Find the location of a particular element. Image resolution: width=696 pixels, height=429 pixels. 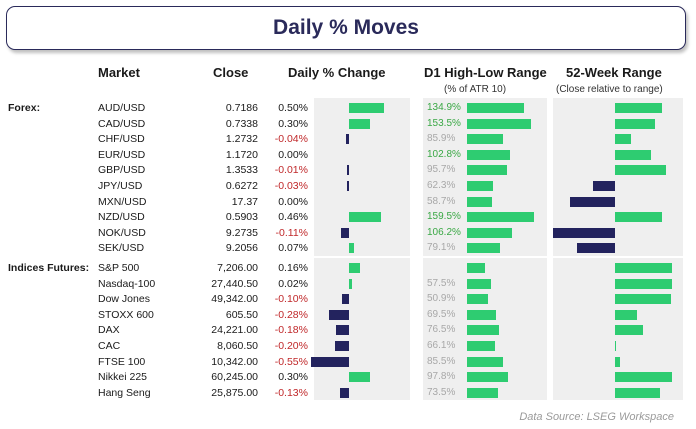

change-value: 0.07% is located at coordinates (293, 248).